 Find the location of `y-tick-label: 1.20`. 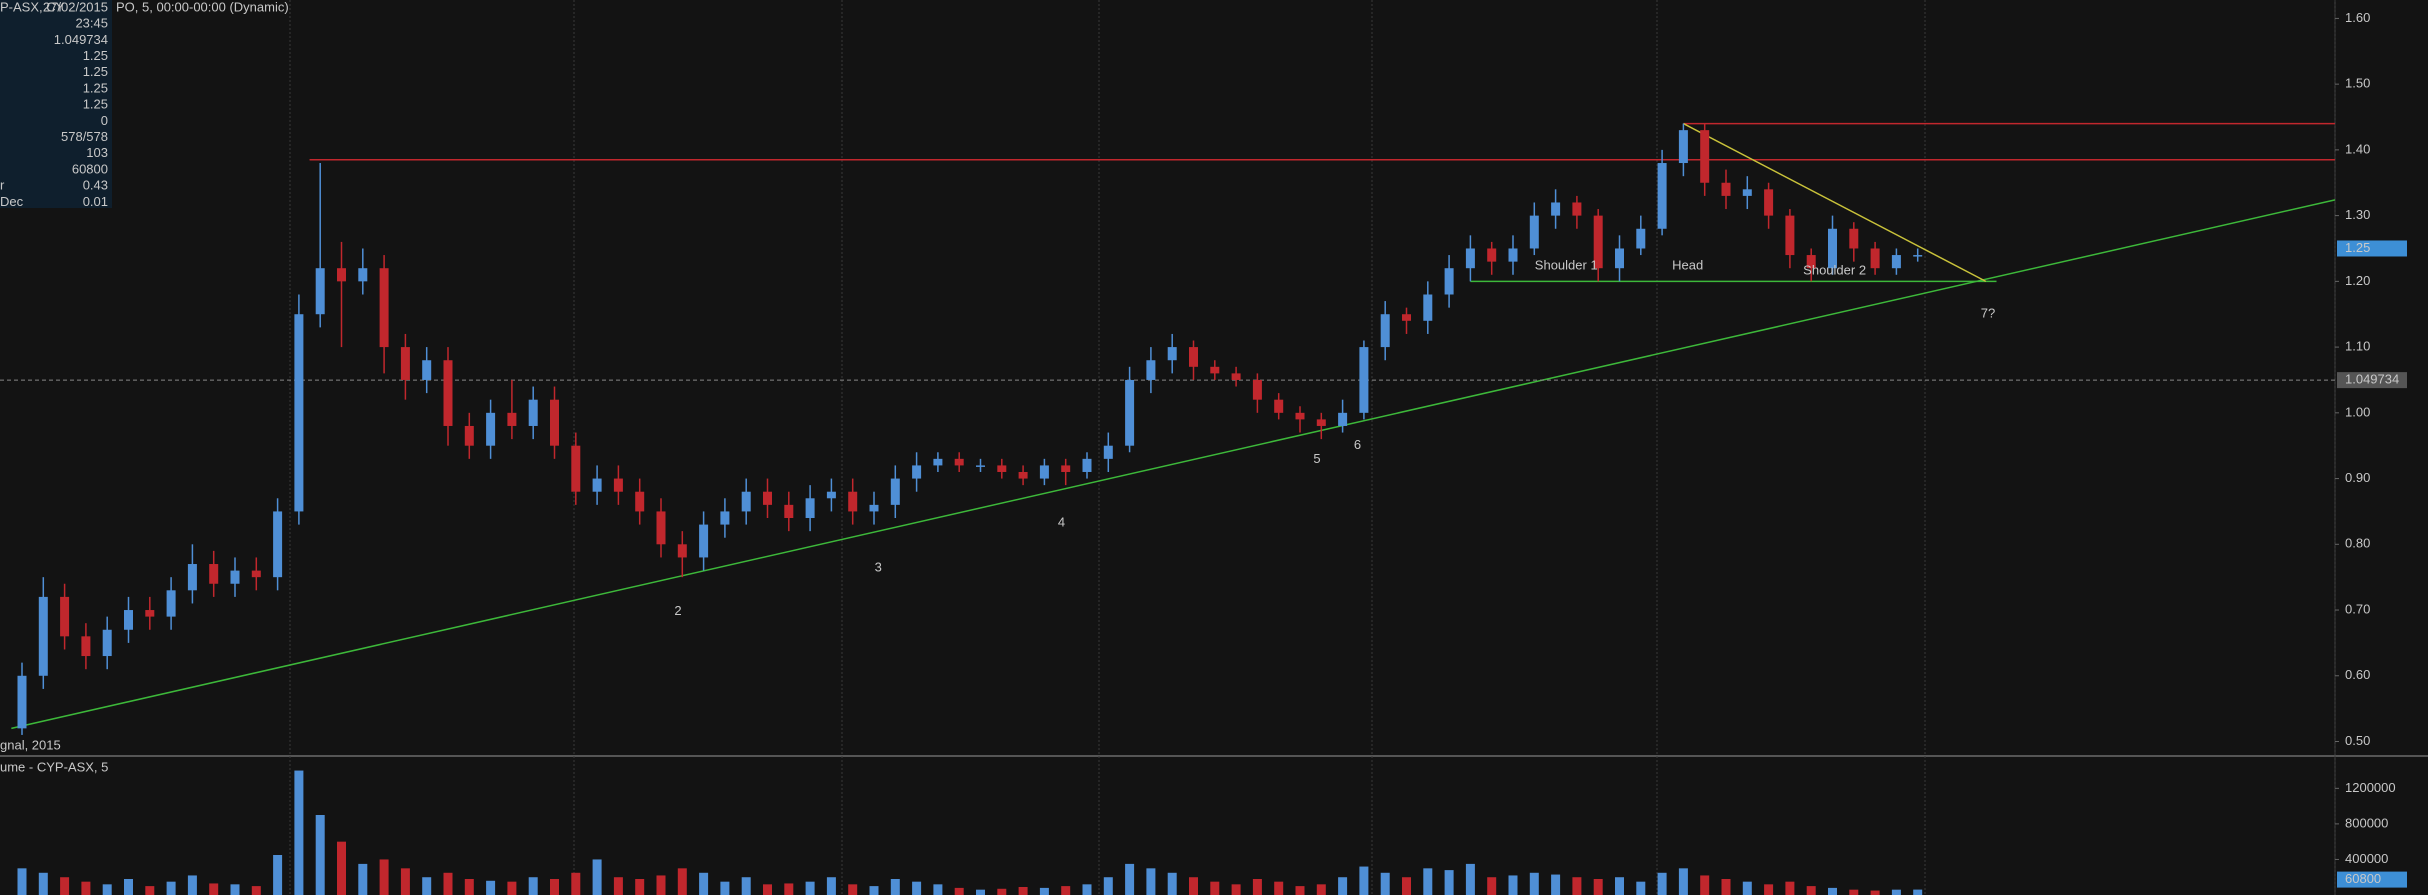

y-tick-label: 1.20 is located at coordinates (2357, 280).